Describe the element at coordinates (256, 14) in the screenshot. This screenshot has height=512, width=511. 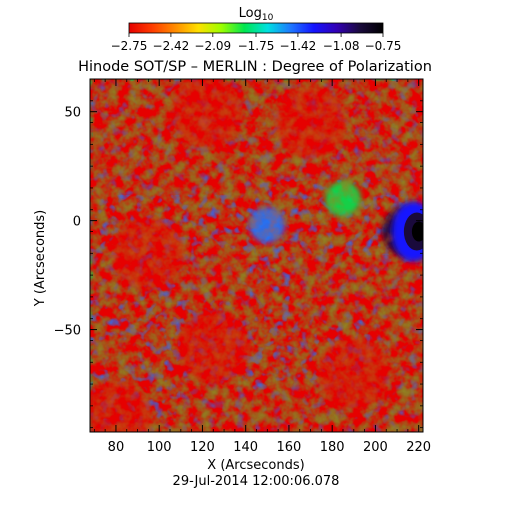
I see `colorbar-label: Log10` at that location.